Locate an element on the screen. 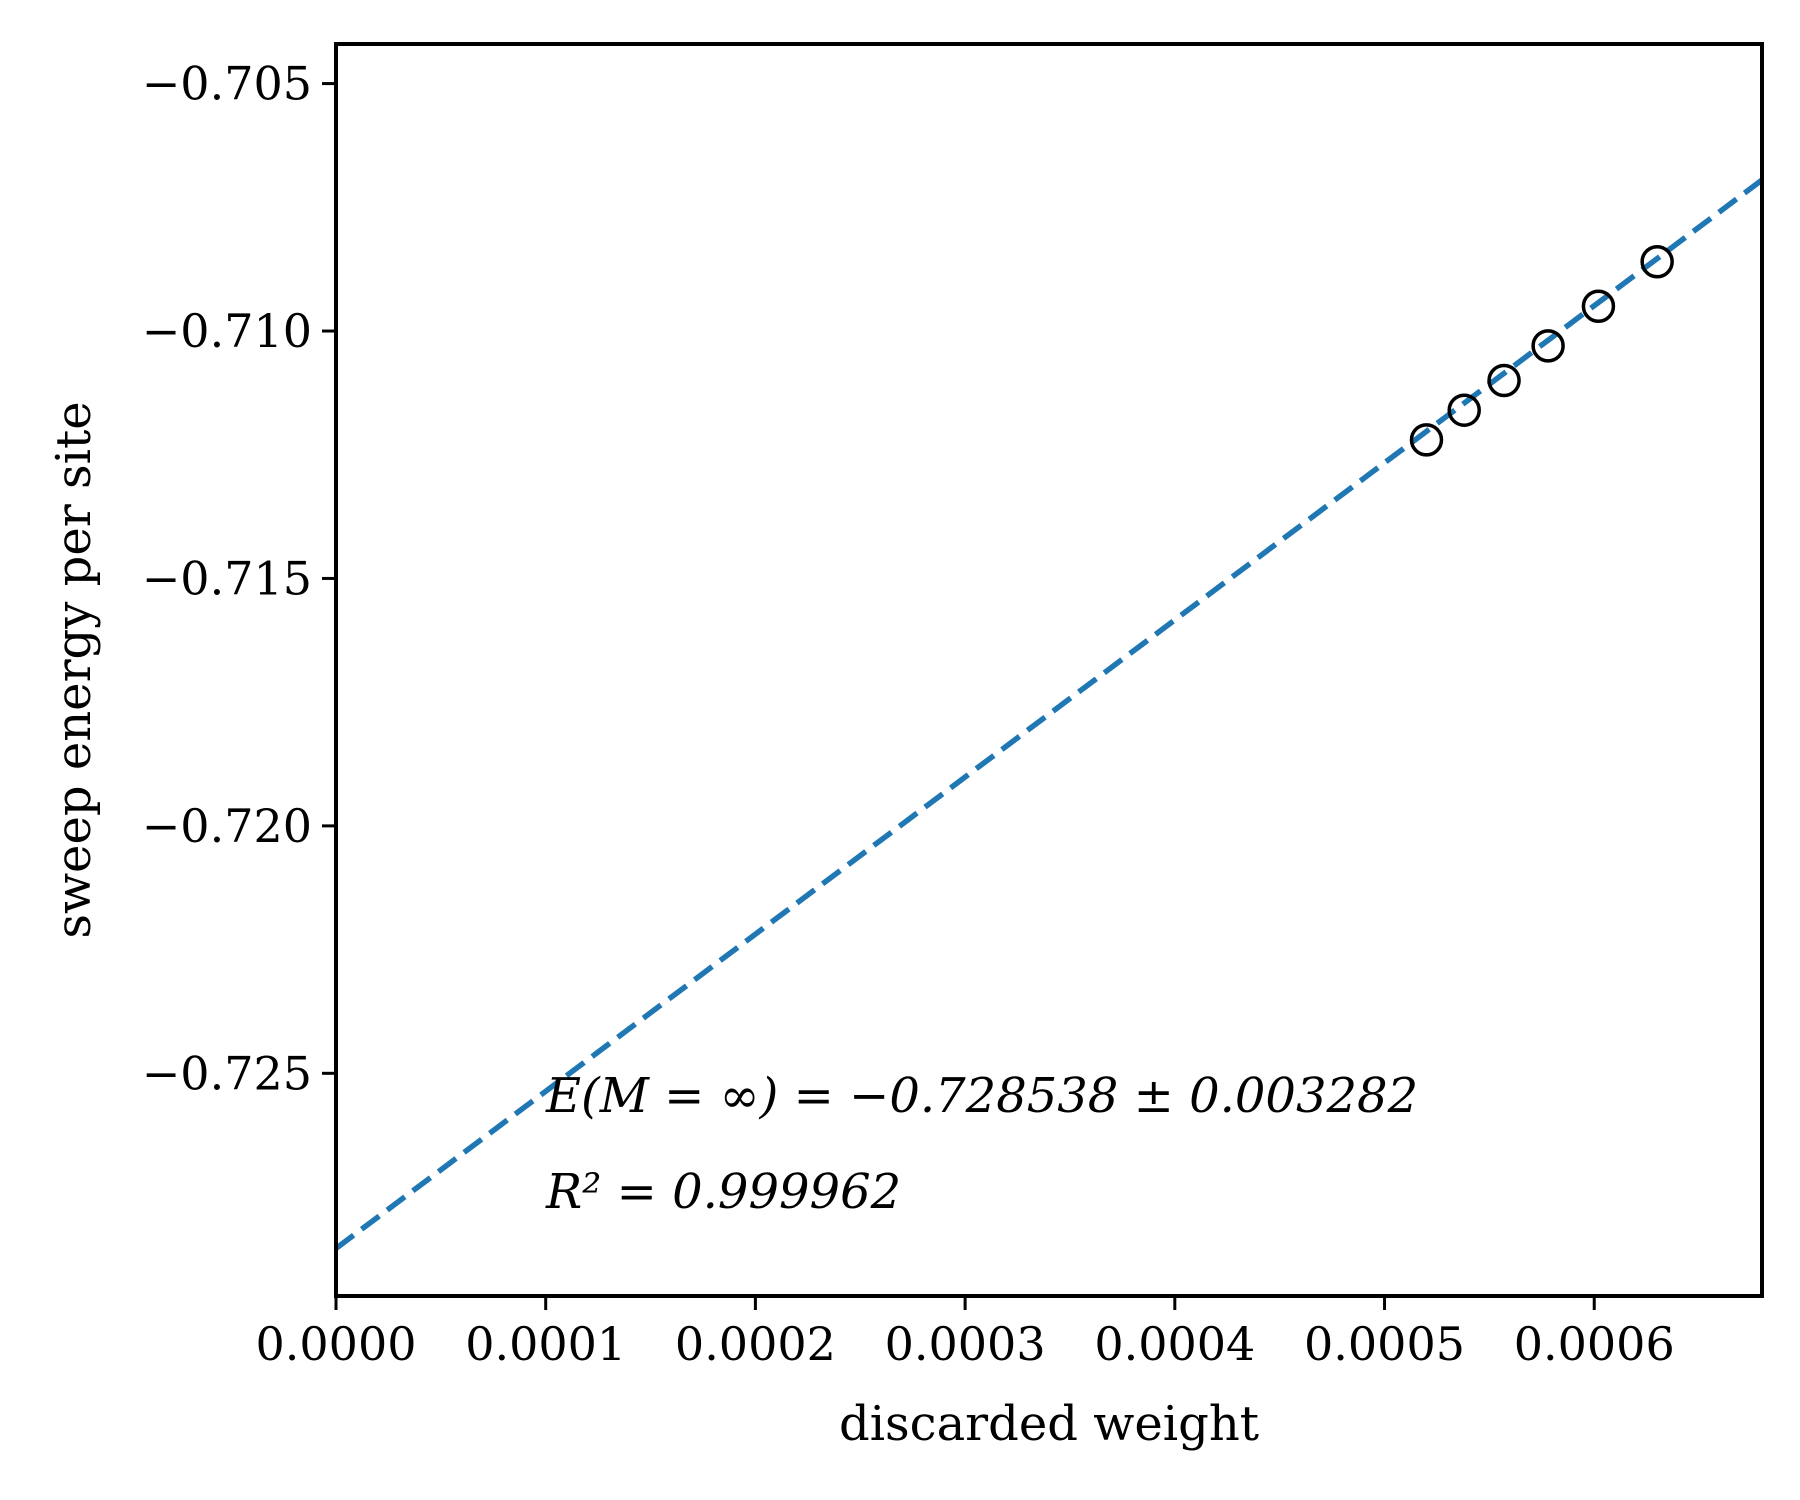  y-tick-label: −0.705 is located at coordinates (227, 84).